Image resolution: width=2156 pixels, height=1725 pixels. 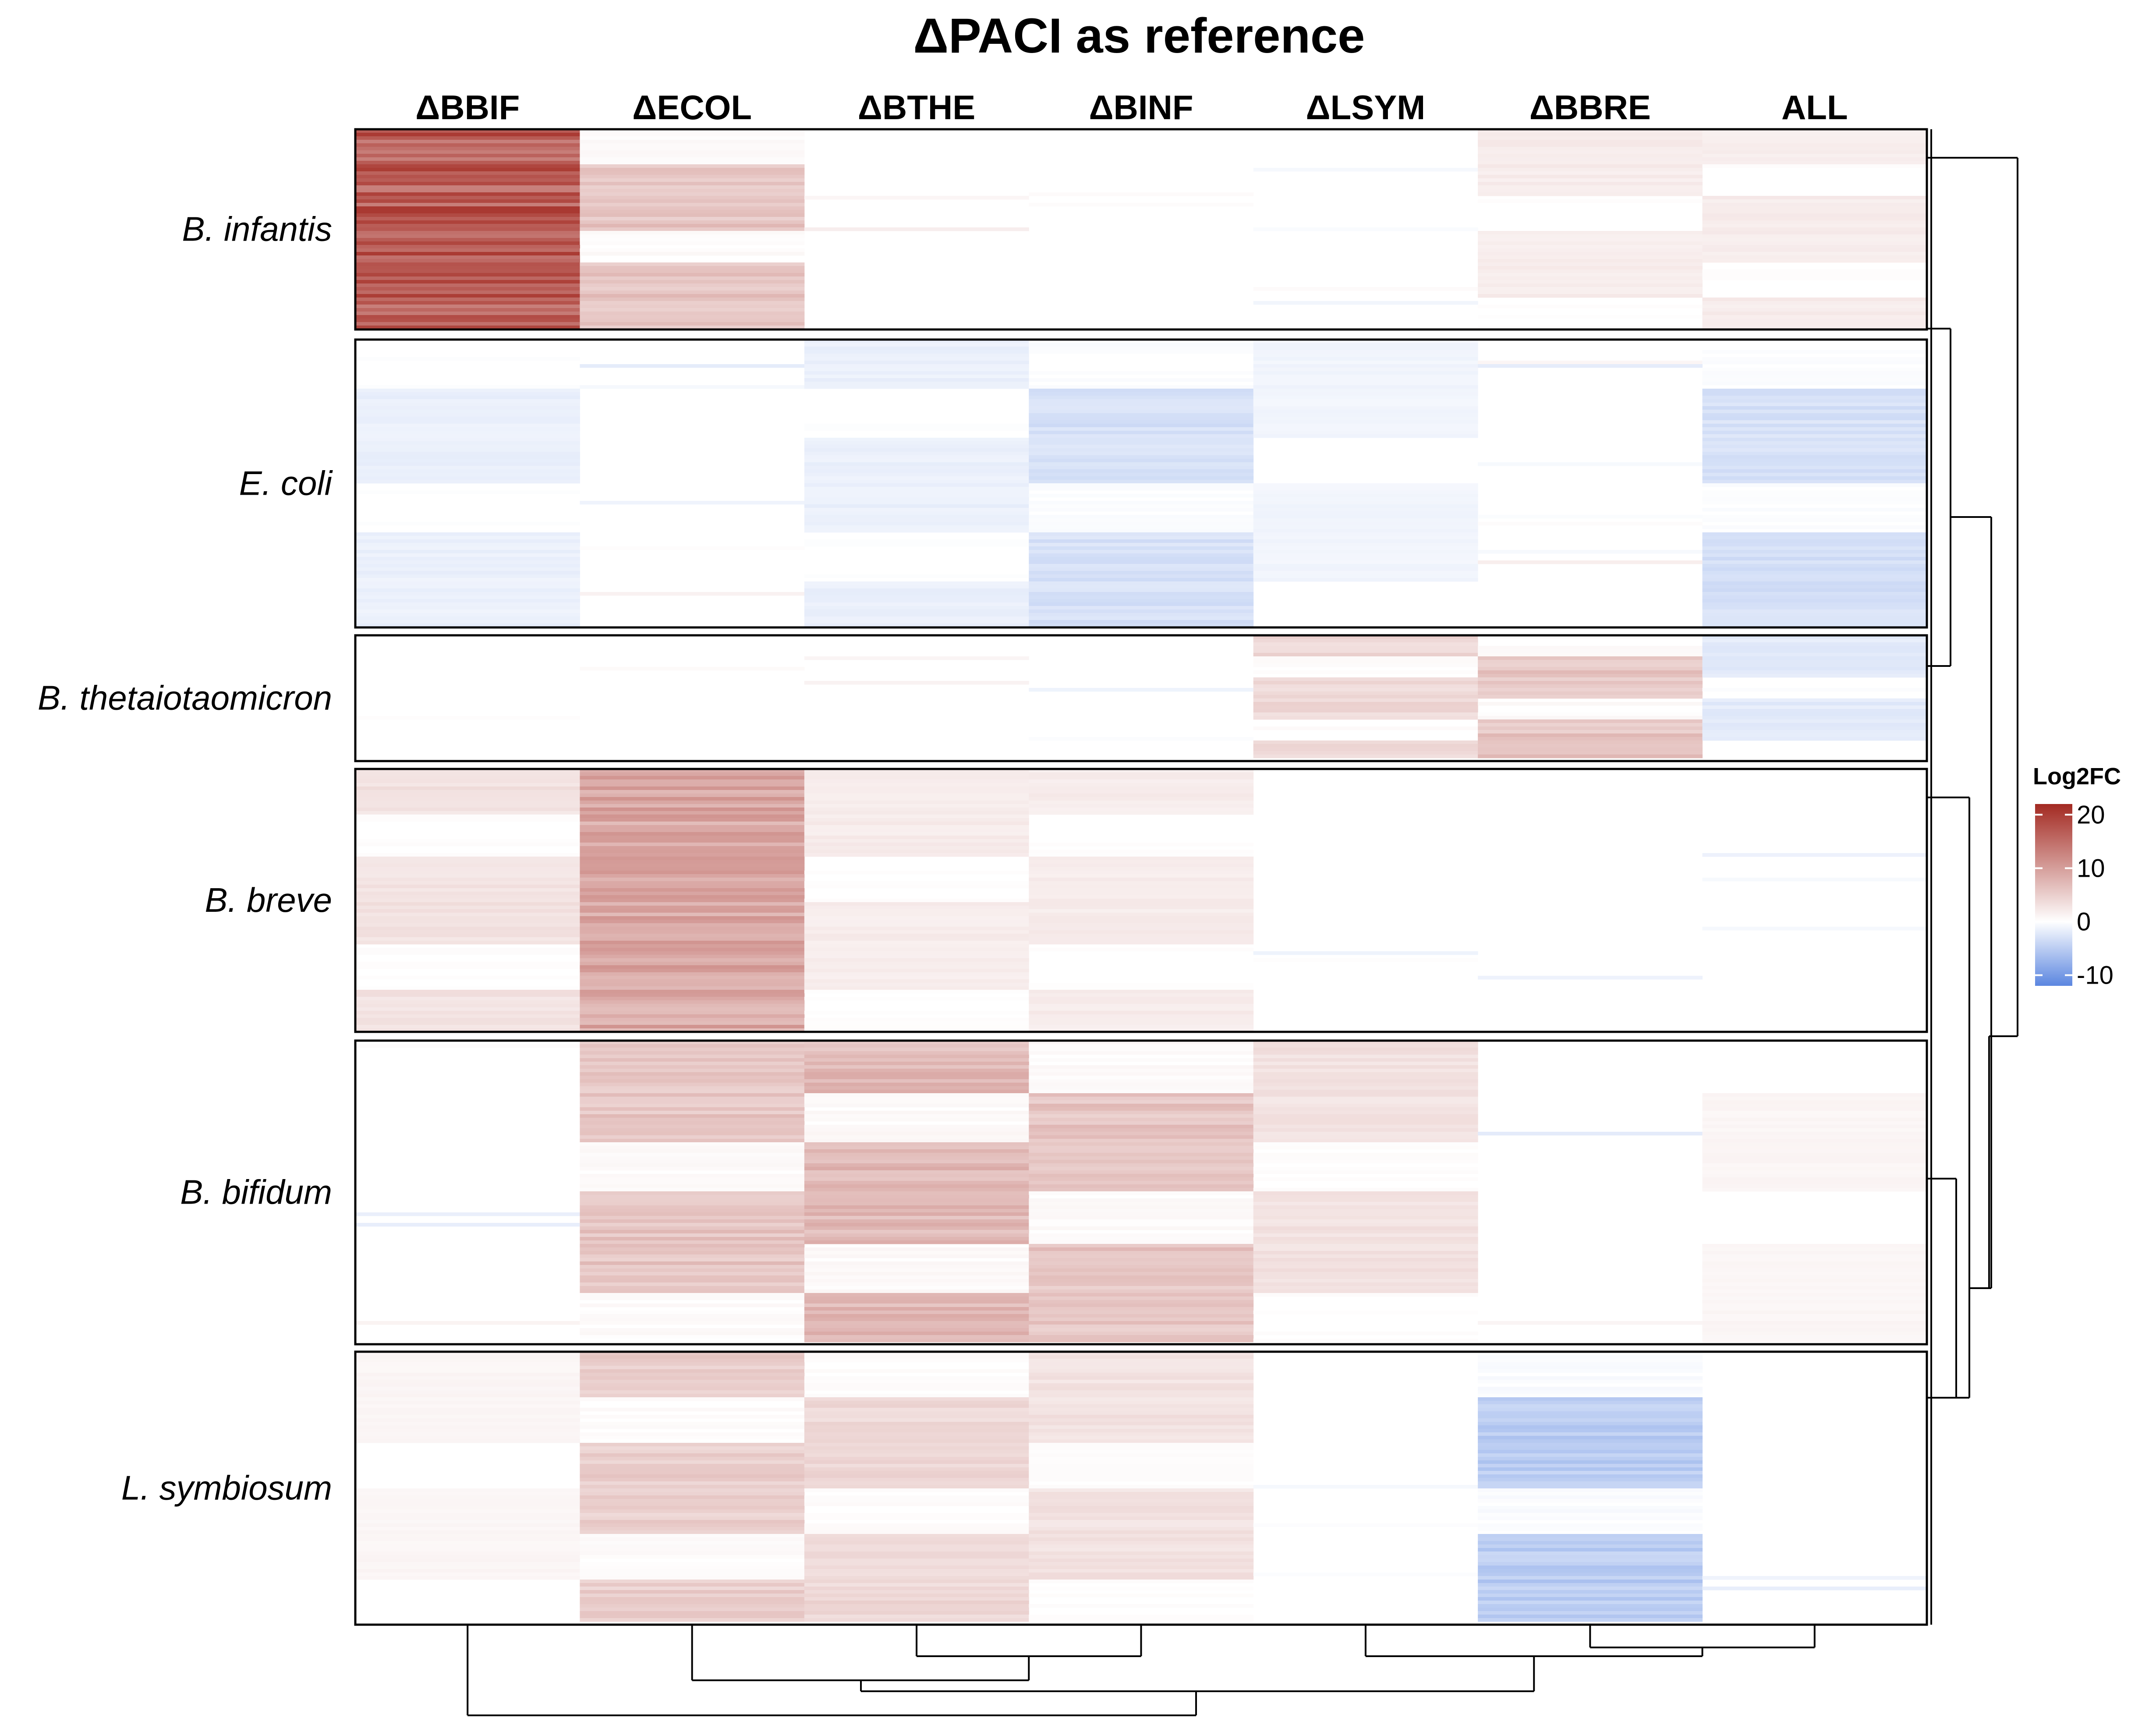 I want to click on legend-tick-label: 20, so click(x=2091, y=815).